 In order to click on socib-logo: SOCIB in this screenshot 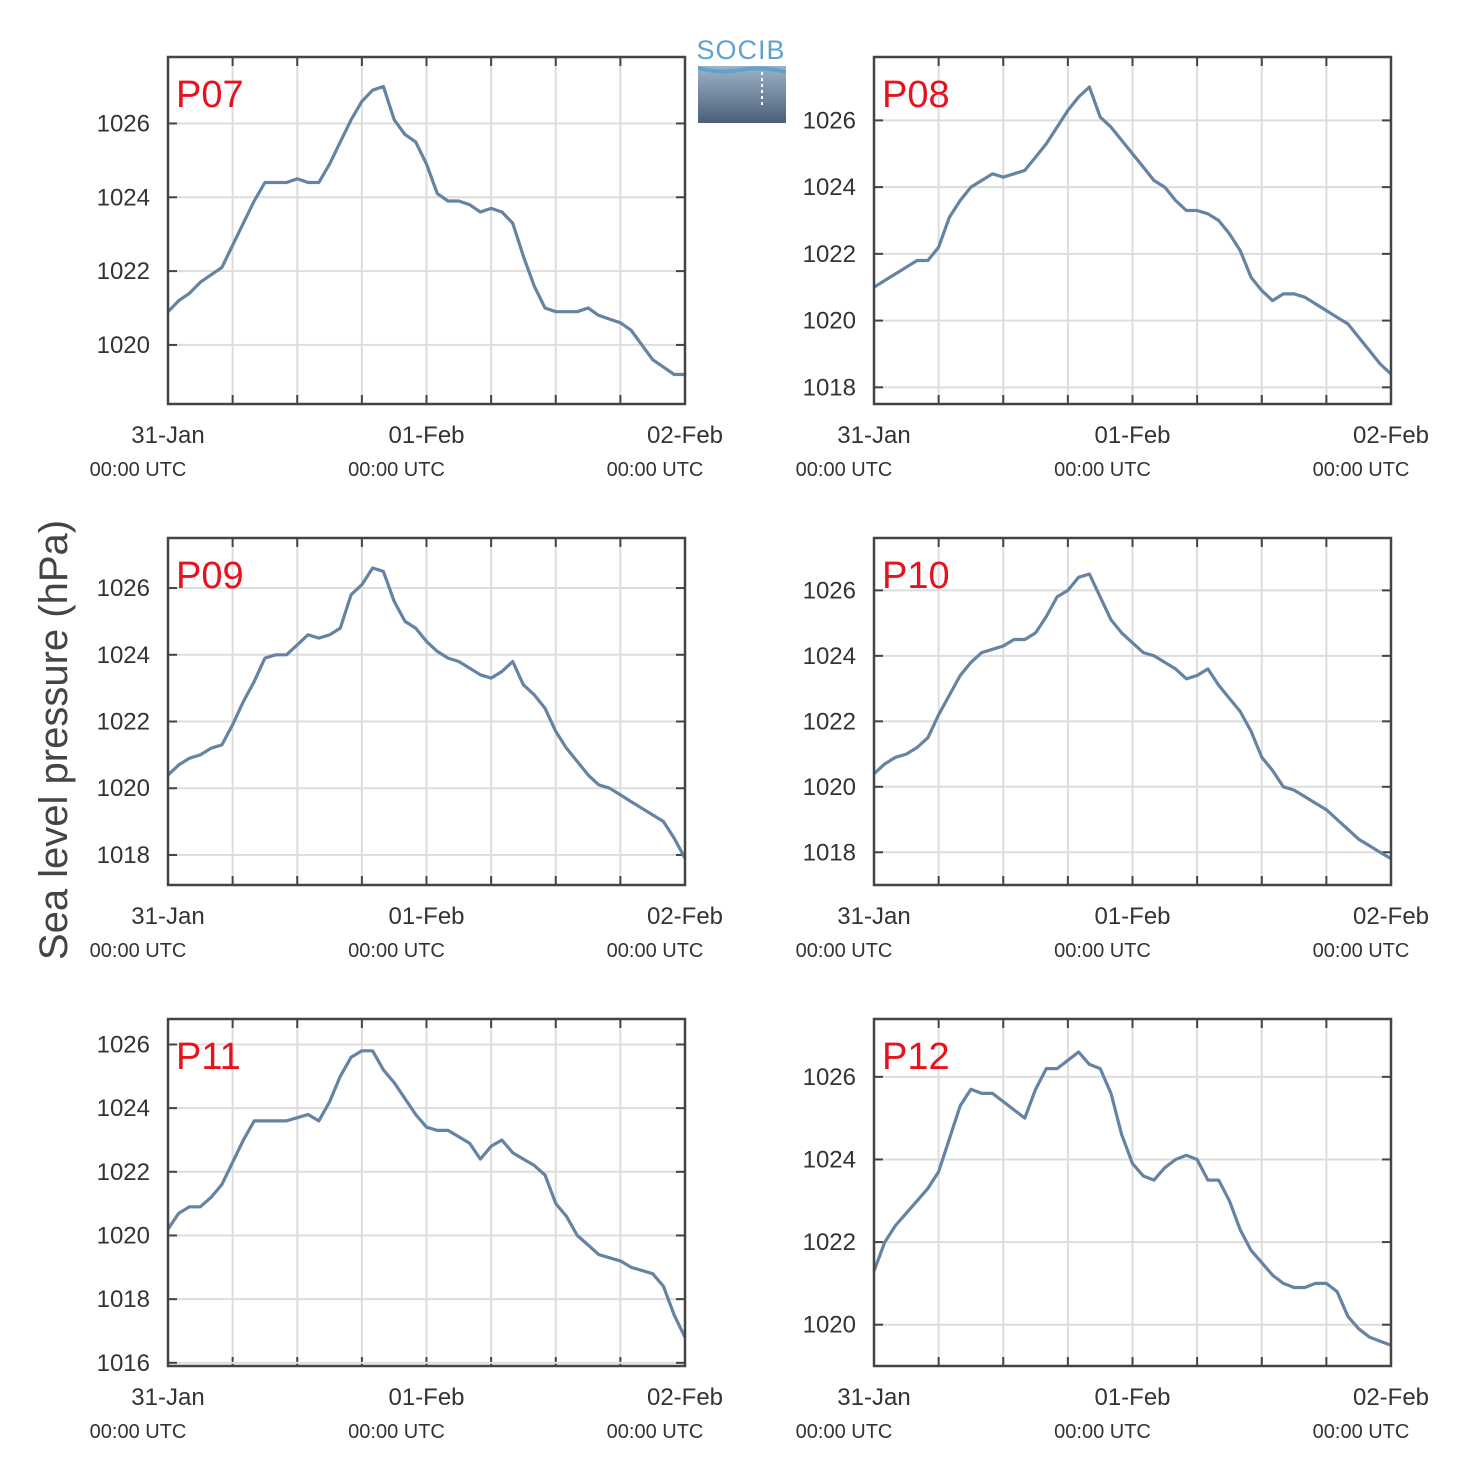, I will do `click(741, 79)`.